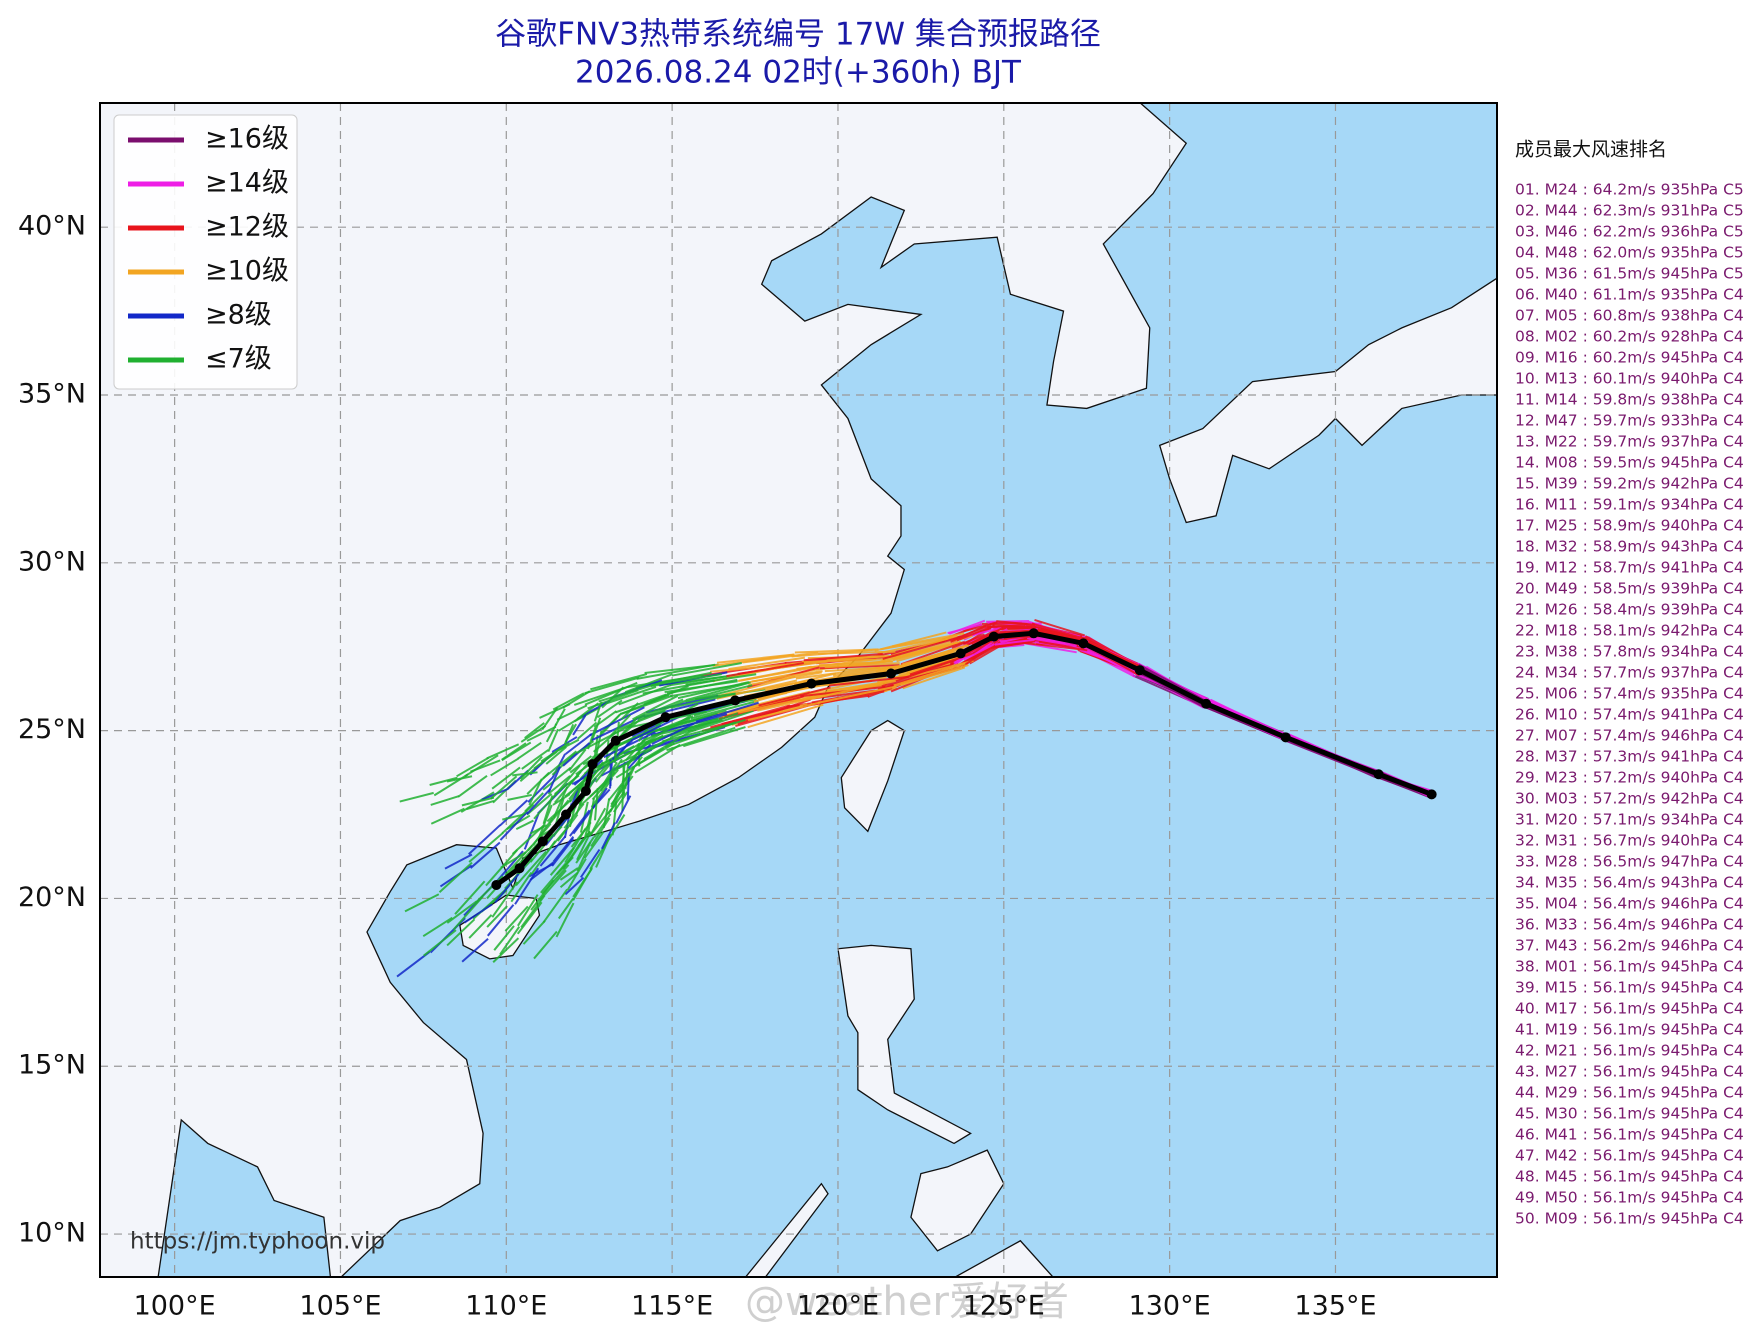  I want to click on ranking-item: 19. M12 : 58.7m/s 941hPa C4, so click(1629, 568).